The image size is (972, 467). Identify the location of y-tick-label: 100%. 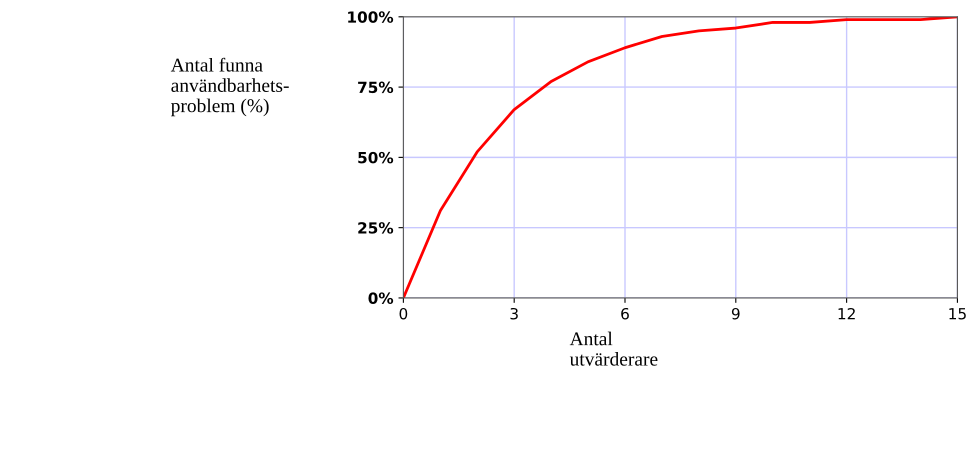
(371, 17).